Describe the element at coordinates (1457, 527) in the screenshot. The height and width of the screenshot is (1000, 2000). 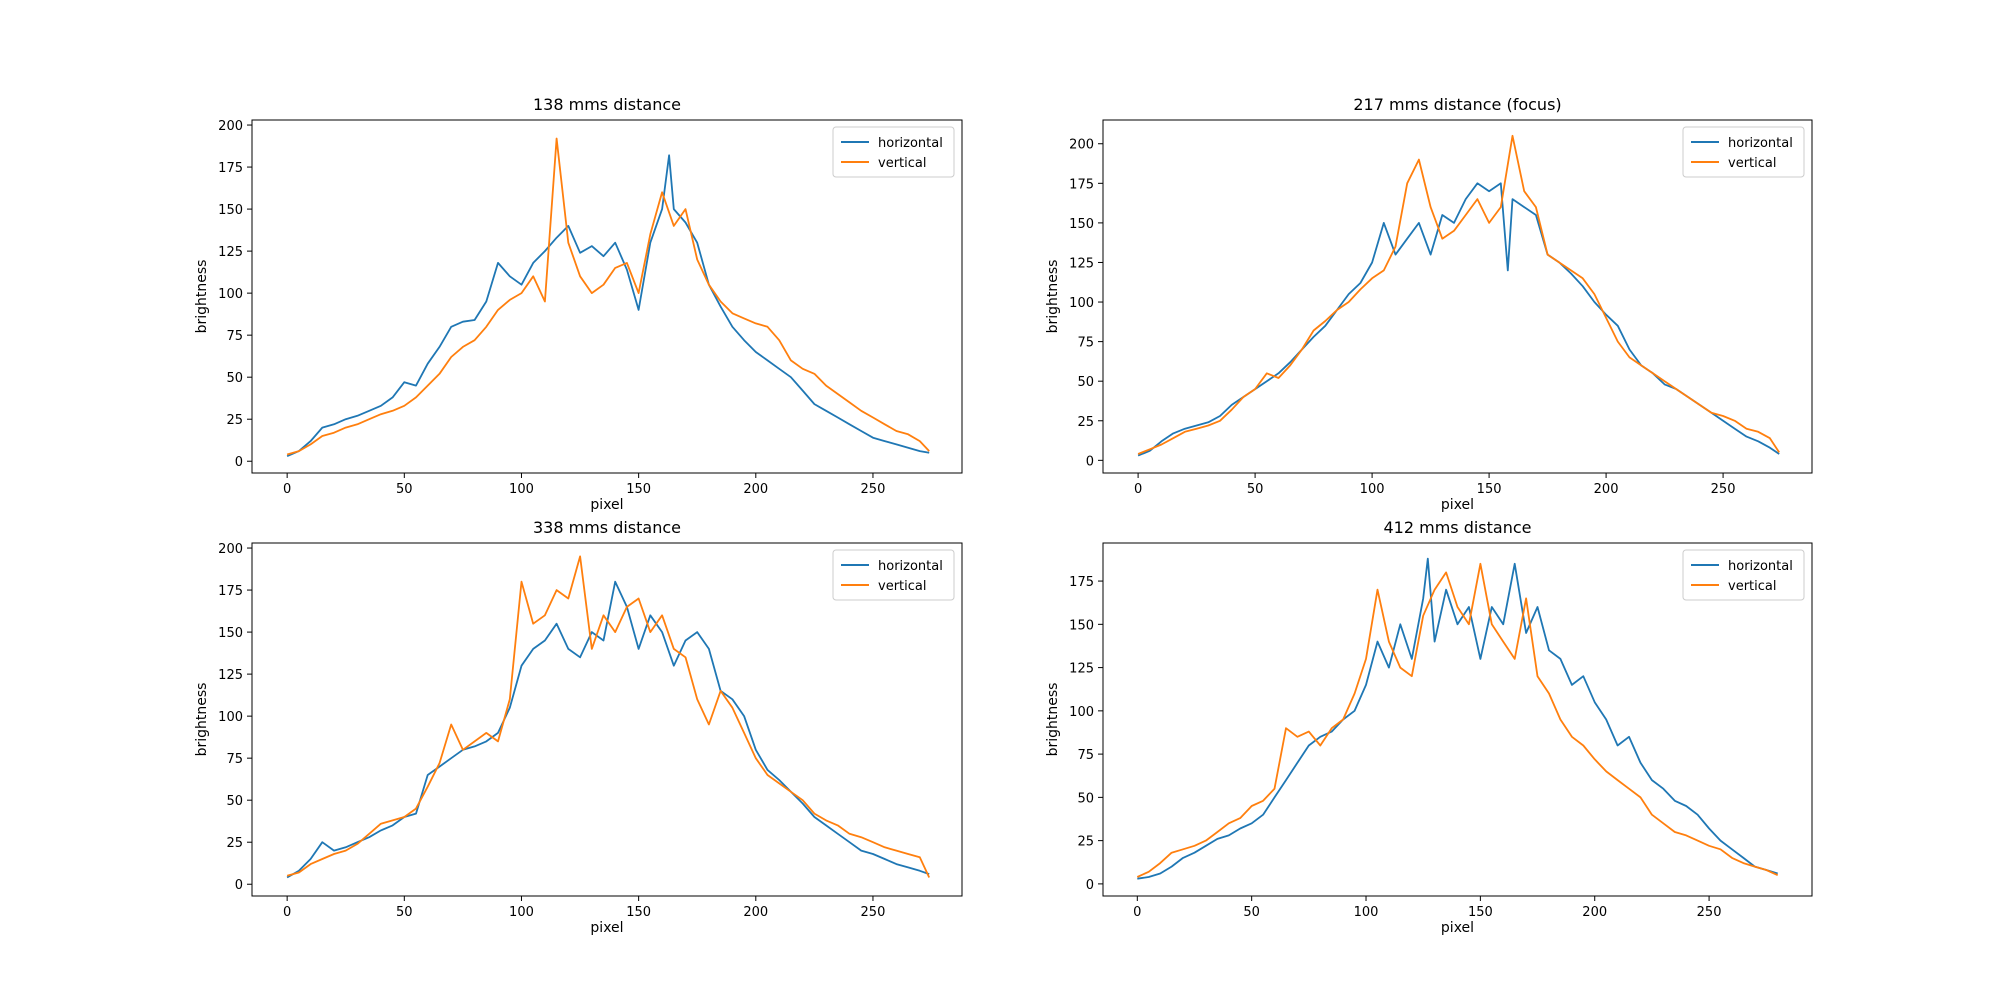
I see `chart-title: 412 mms distance` at that location.